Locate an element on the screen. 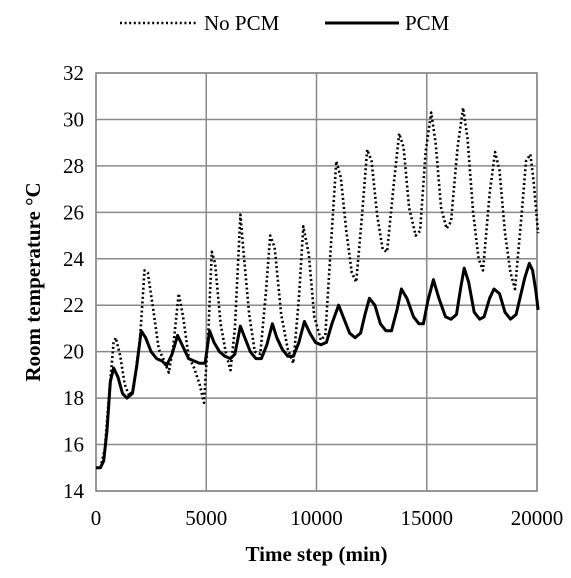 The height and width of the screenshot is (578, 571). y-tick-label: 20 is located at coordinates (73, 352).